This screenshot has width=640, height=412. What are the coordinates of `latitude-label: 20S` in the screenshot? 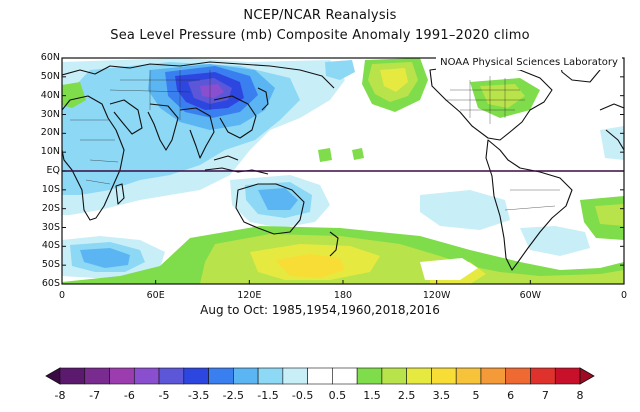 It's located at (50, 208).